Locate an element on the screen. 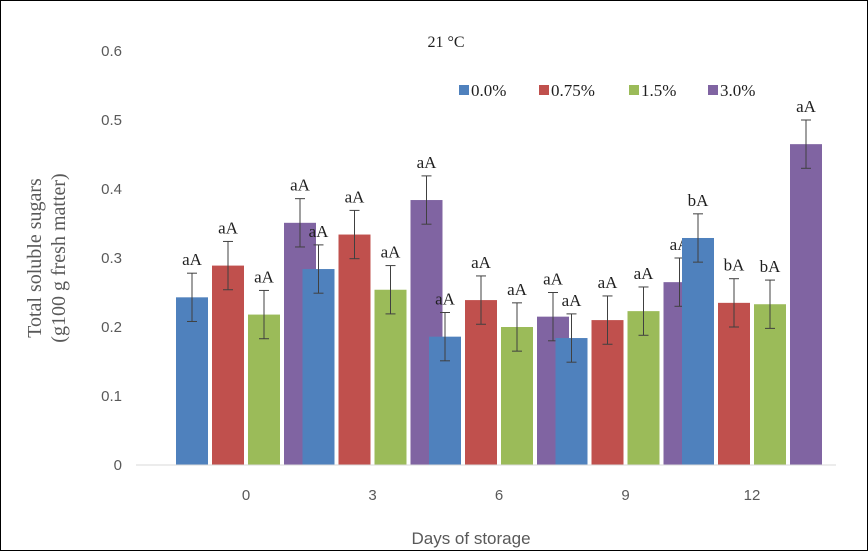  x-tick-label: 12 is located at coordinates (752, 495).